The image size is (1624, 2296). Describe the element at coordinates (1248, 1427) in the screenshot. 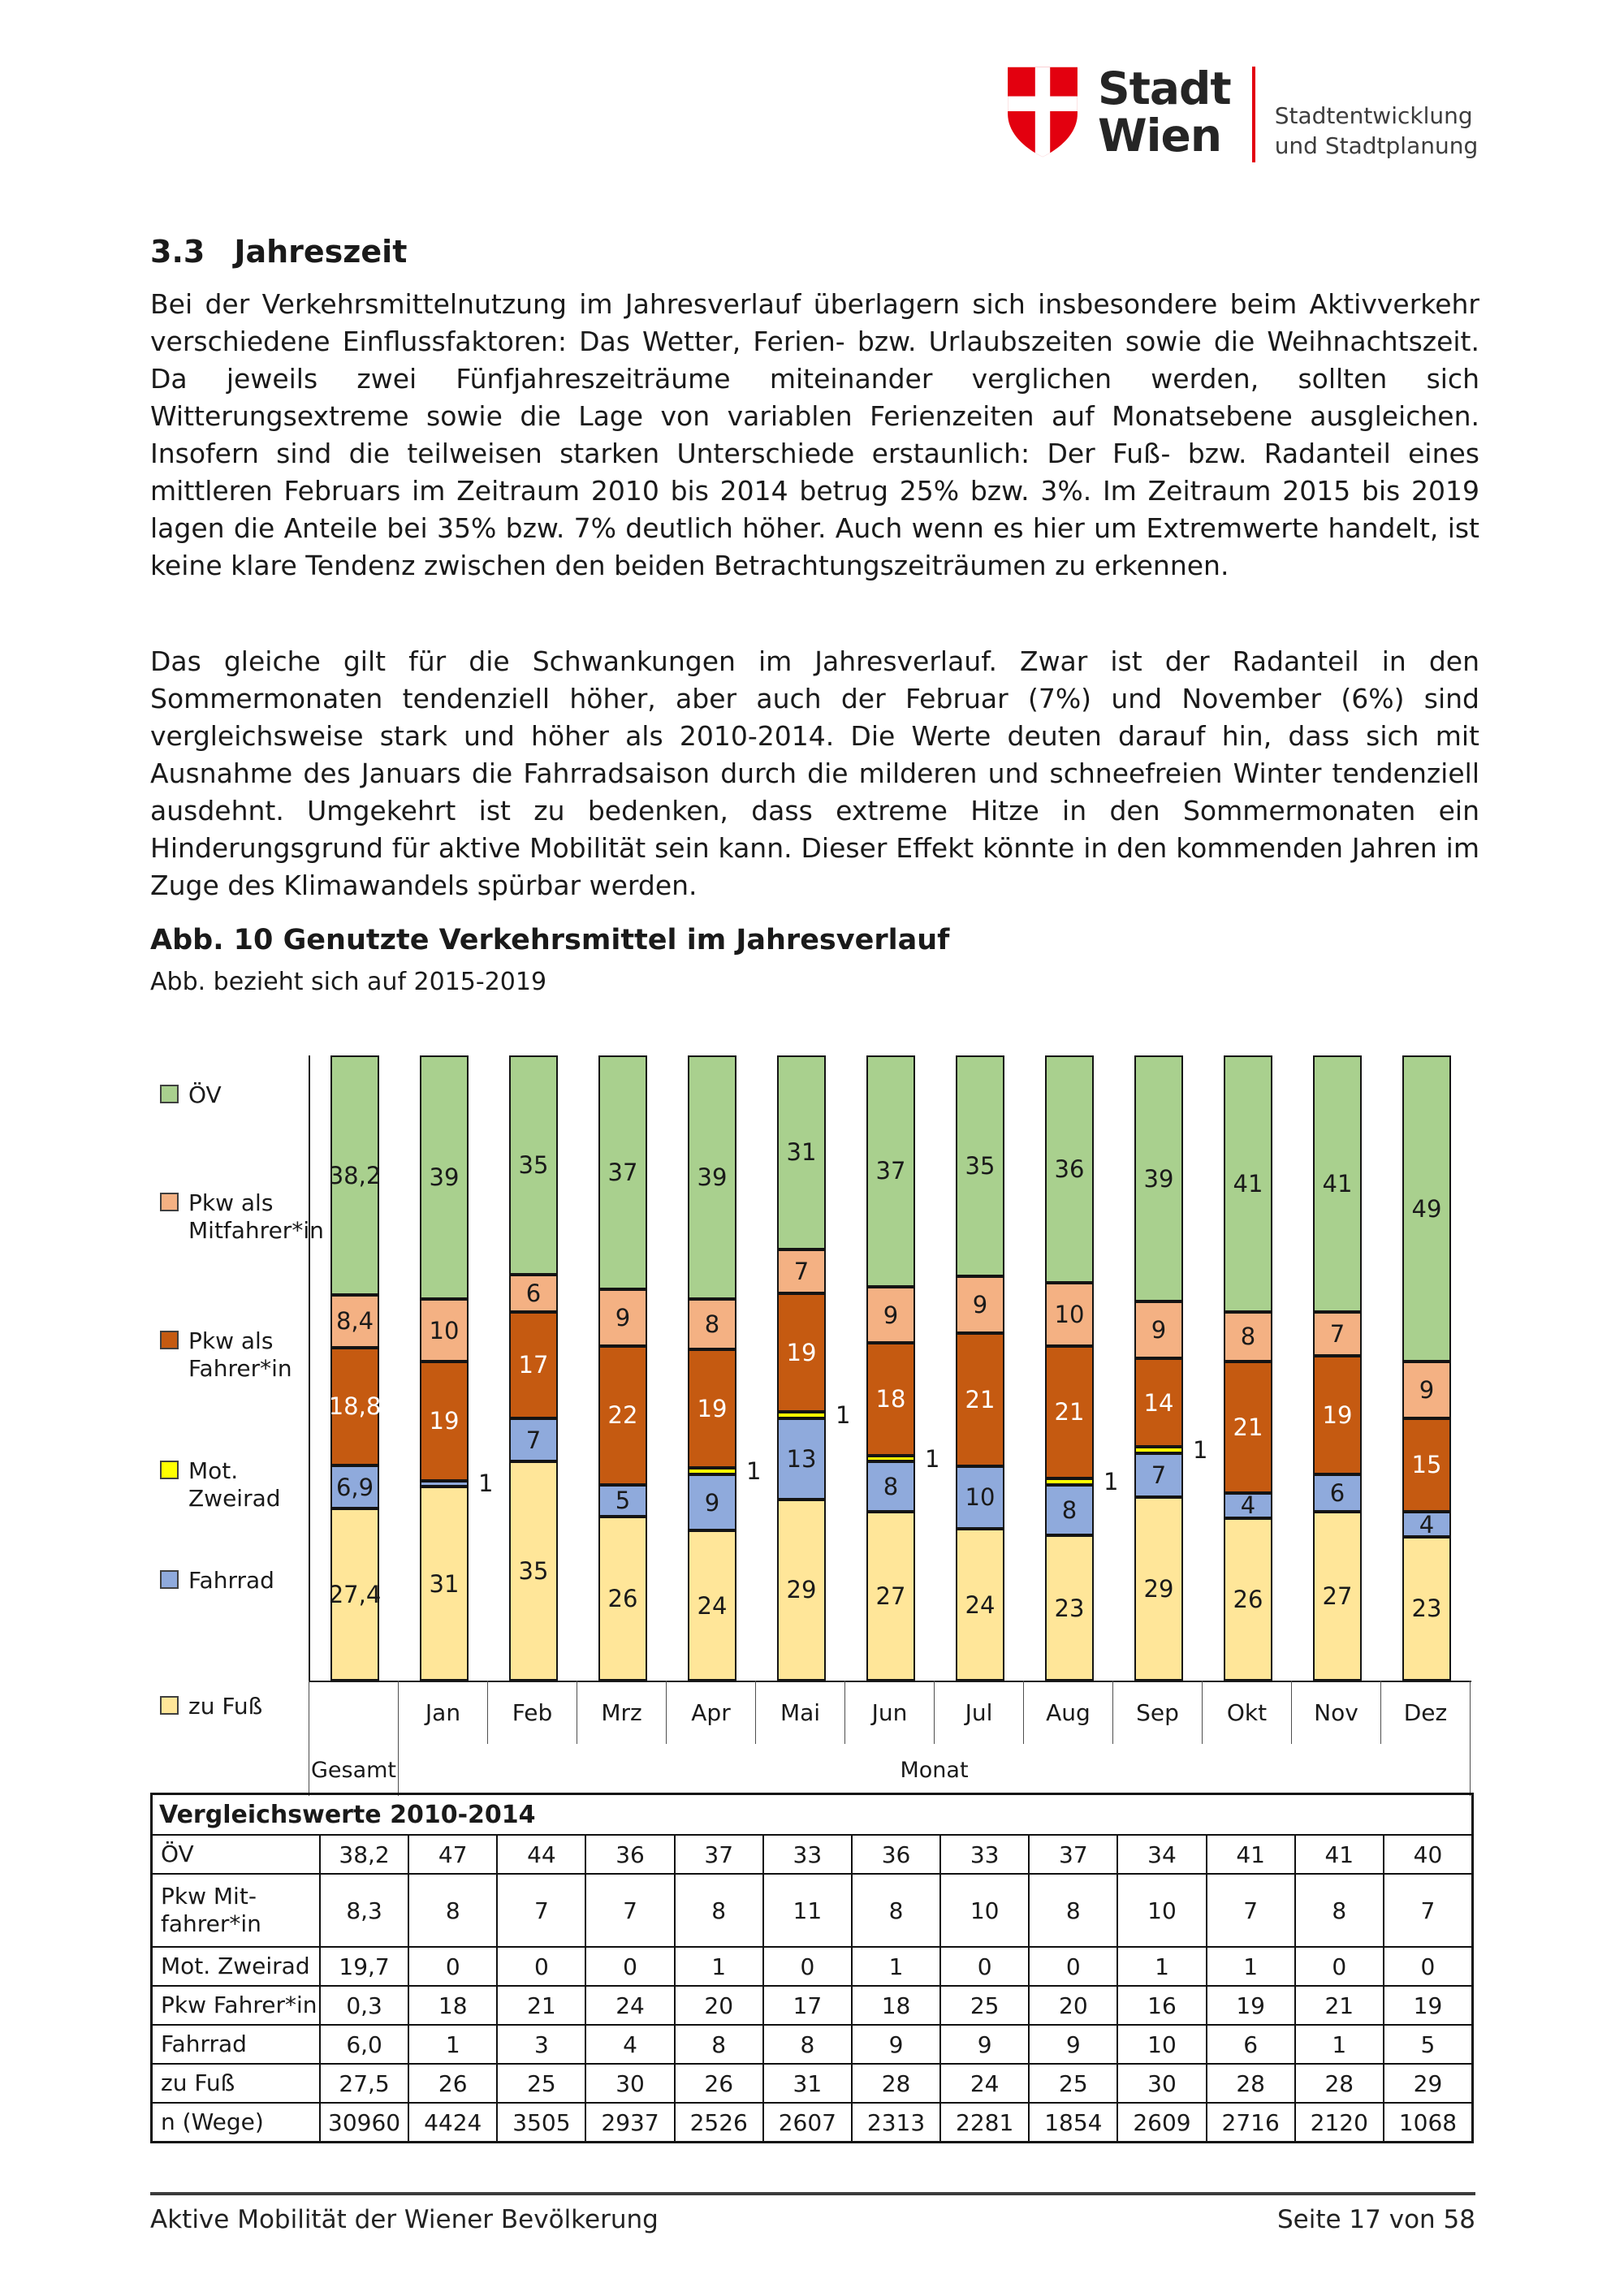

I see `bar-value-label: 21` at that location.